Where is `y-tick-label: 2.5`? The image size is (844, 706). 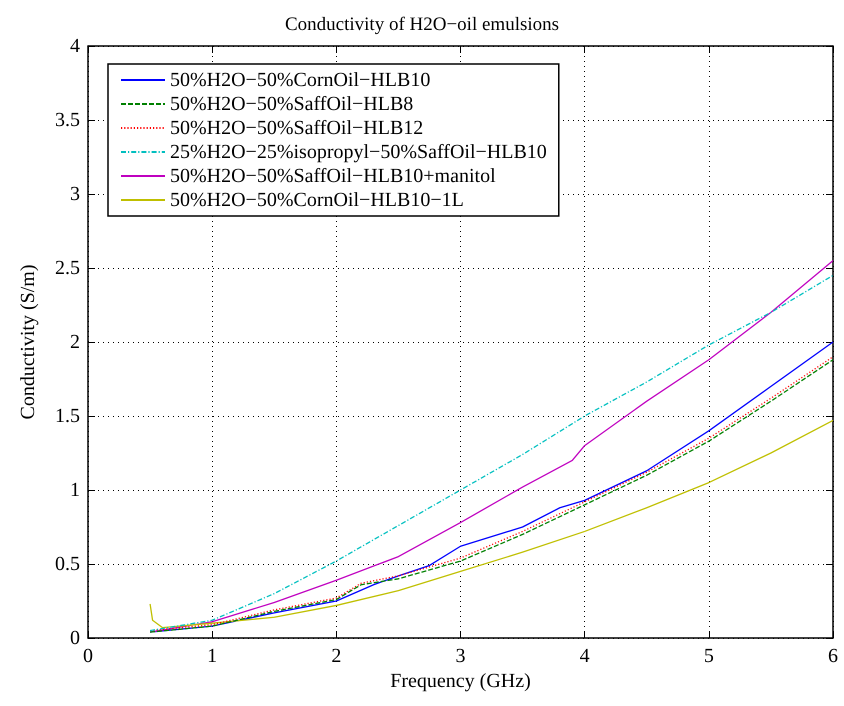
y-tick-label: 2.5 is located at coordinates (67, 268).